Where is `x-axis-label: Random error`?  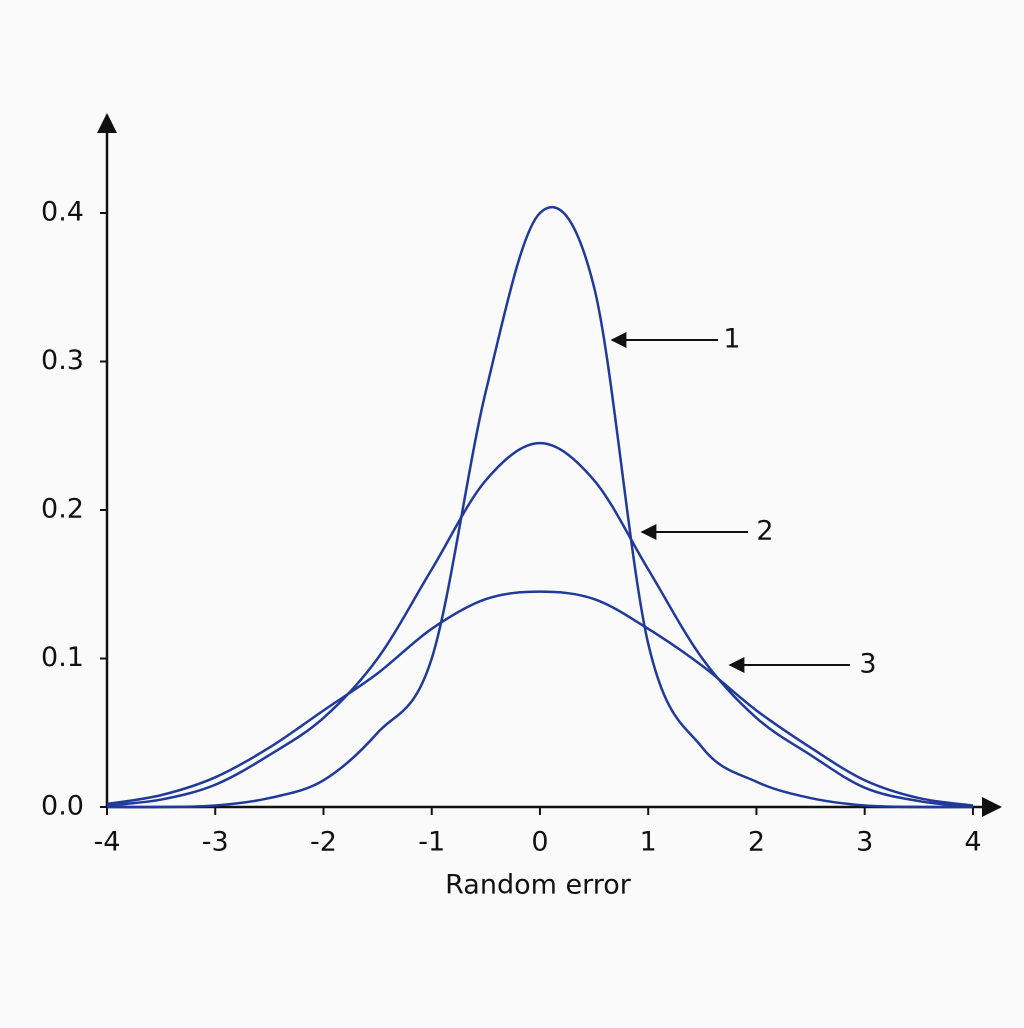 x-axis-label: Random error is located at coordinates (538, 885).